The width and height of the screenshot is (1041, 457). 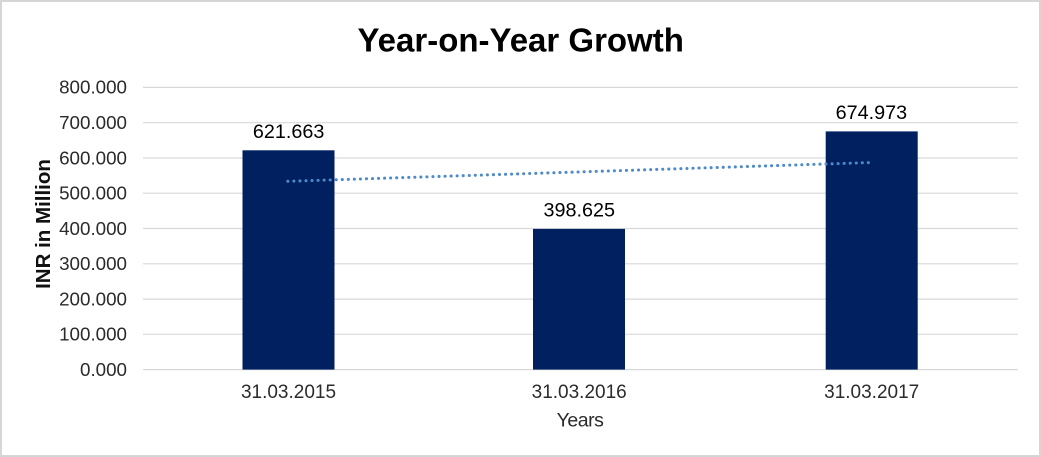 What do you see at coordinates (289, 132) in the screenshot?
I see `svg-text: 621.663` at bounding box center [289, 132].